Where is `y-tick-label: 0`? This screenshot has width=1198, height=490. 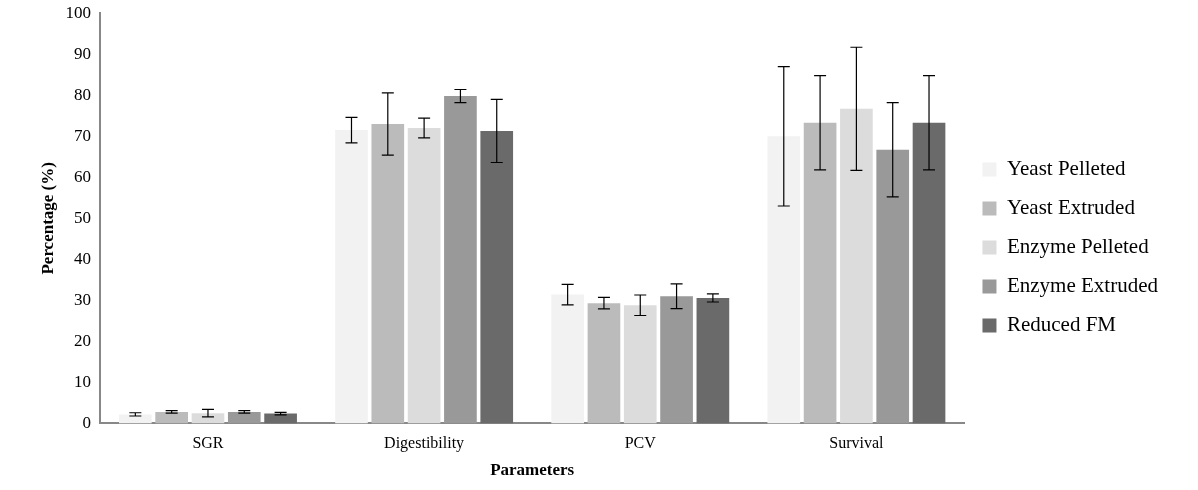
y-tick-label: 0 is located at coordinates (86, 422).